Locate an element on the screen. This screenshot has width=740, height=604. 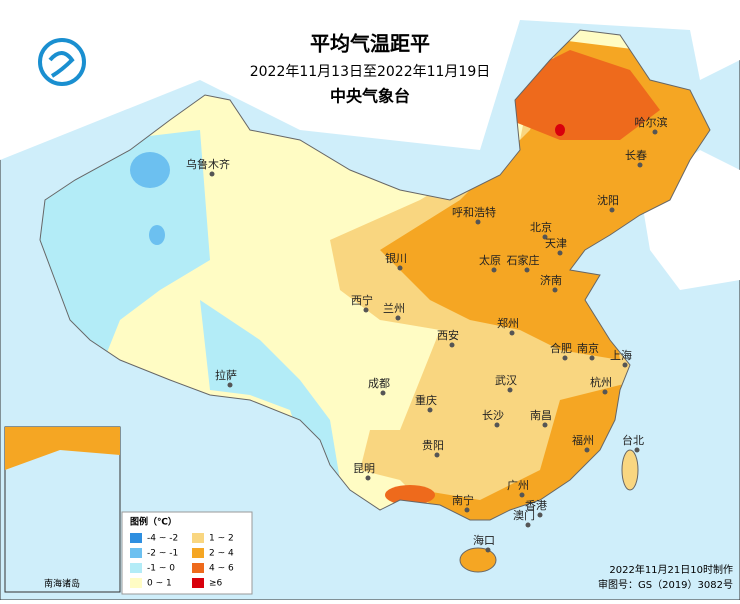
city-label: 合肥 is located at coordinates (561, 348).